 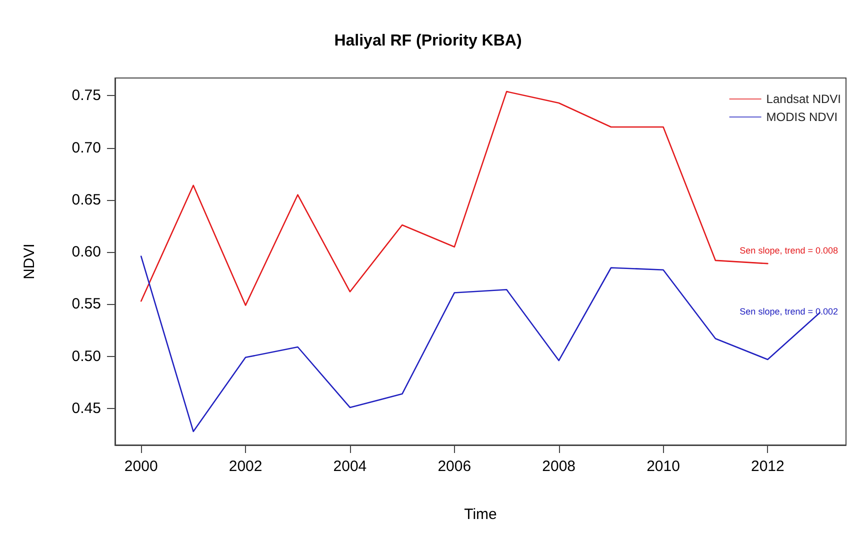 What do you see at coordinates (86, 95) in the screenshot?
I see `y-tick-label: 0.75` at bounding box center [86, 95].